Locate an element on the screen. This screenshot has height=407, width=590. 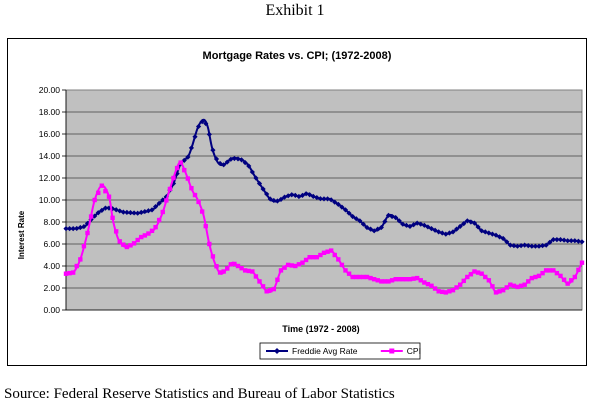
y-tick-label: 10.00 is located at coordinates (50, 200).